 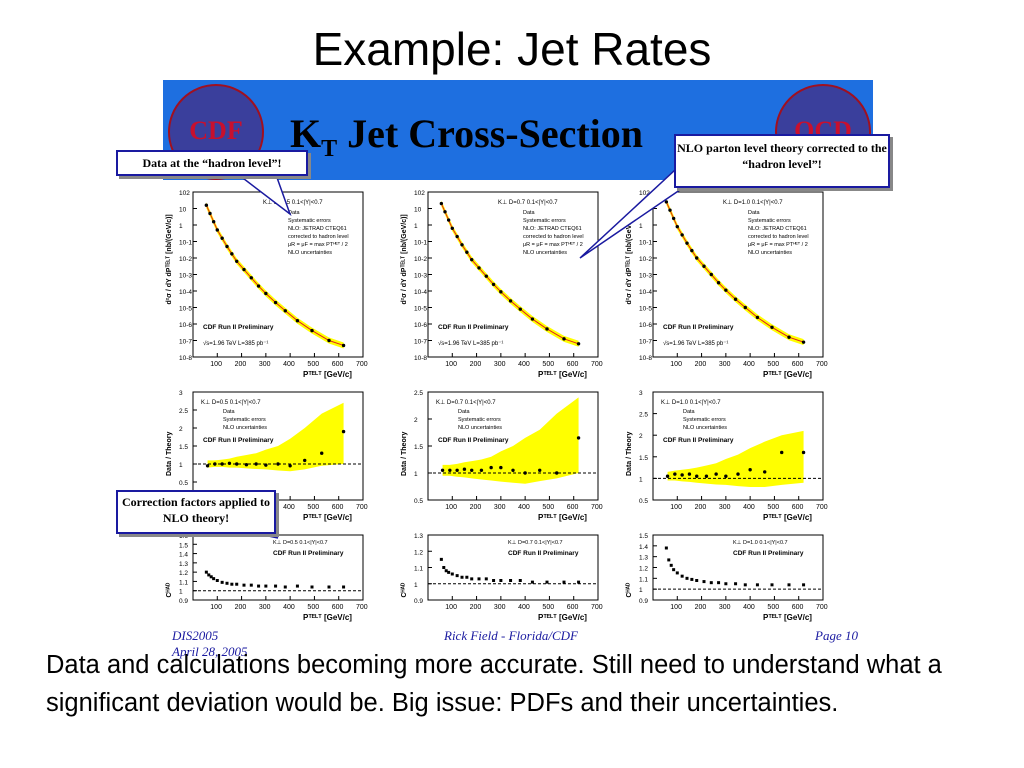 I want to click on point-ratio-D1.0-11, so click(x=782, y=452).